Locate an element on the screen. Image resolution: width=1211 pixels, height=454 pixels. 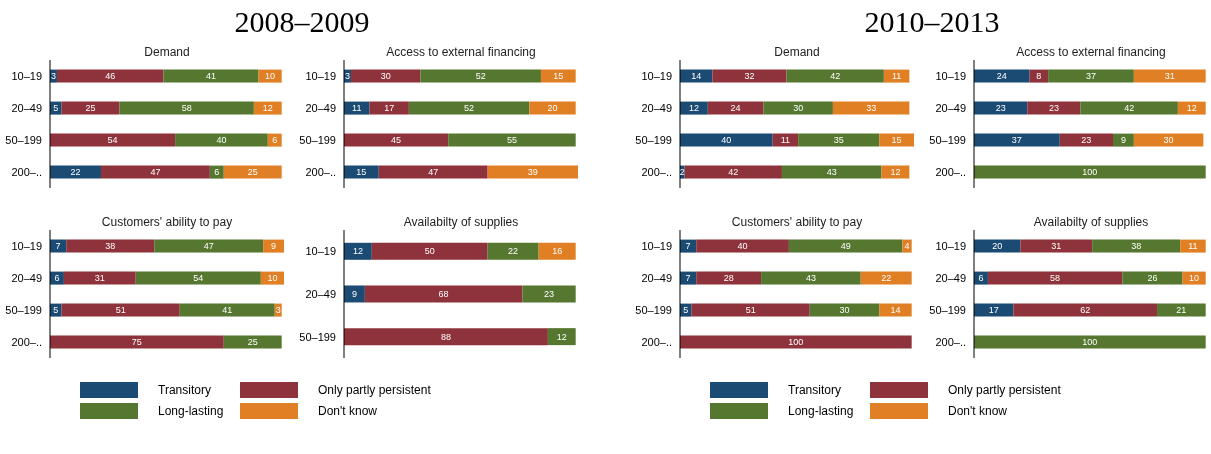
data-label: 31 is located at coordinates (1169, 76).